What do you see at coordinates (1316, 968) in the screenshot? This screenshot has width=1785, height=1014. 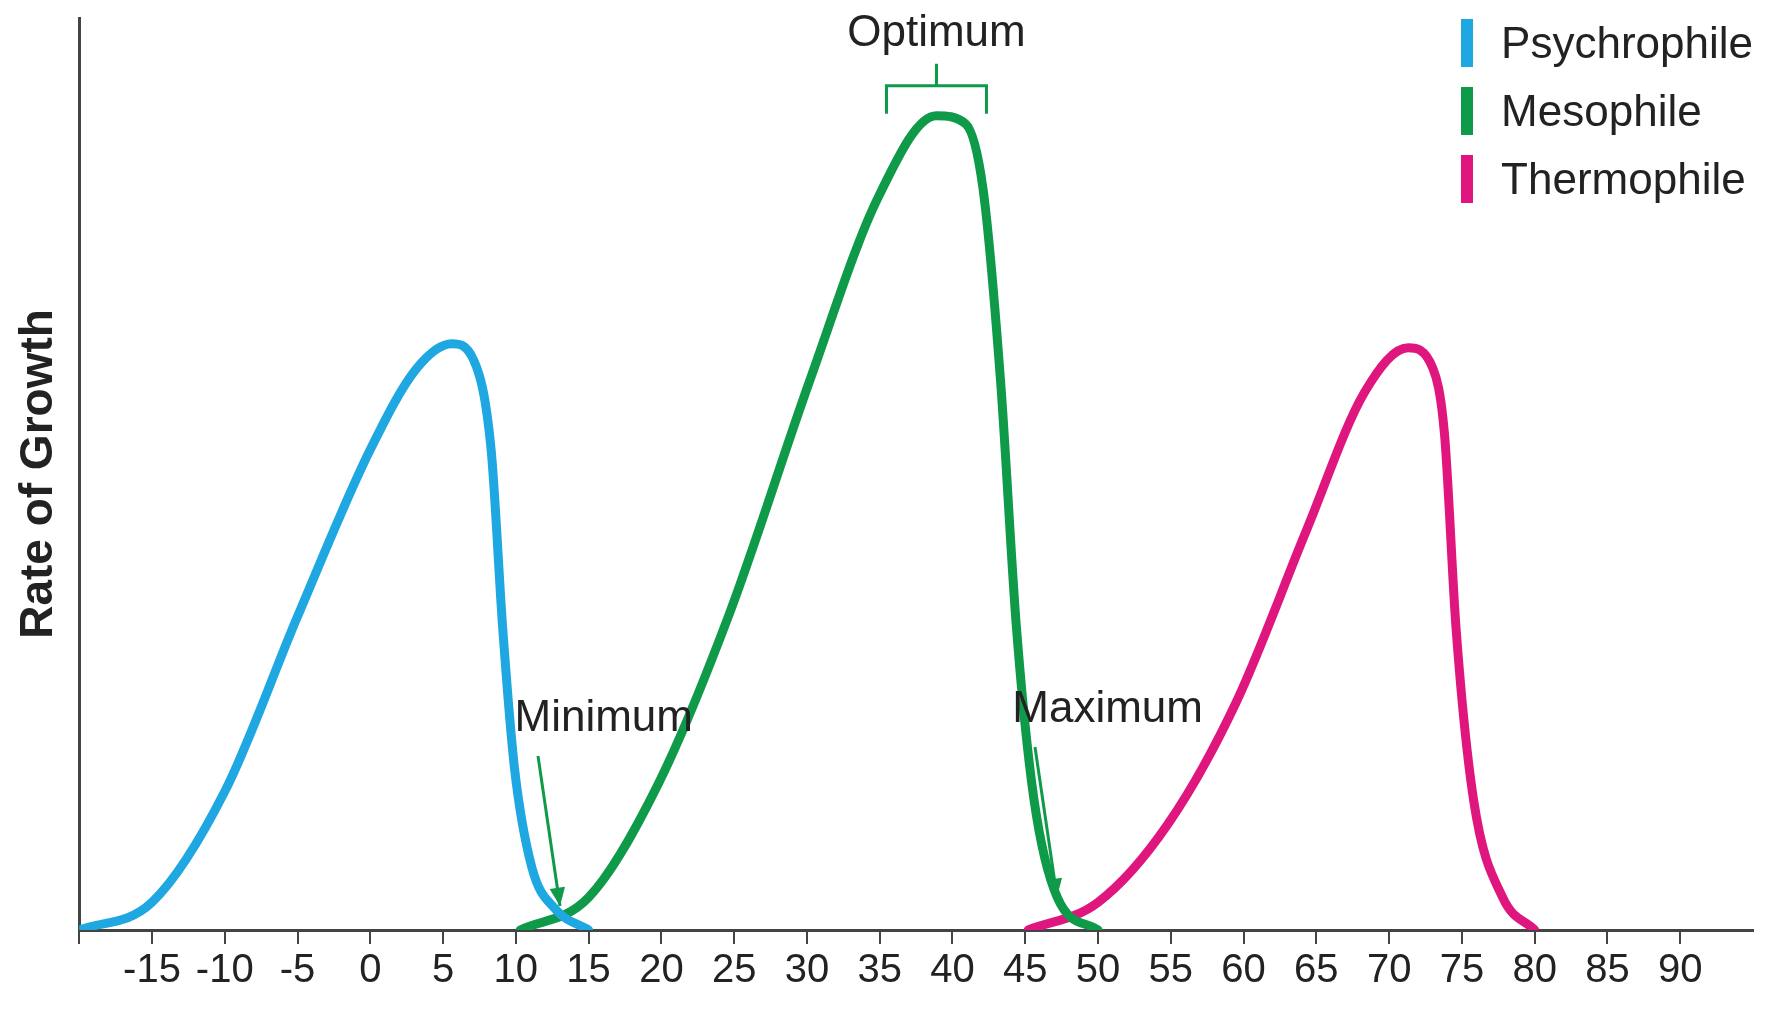 I see `x-tick-label: 65` at bounding box center [1316, 968].